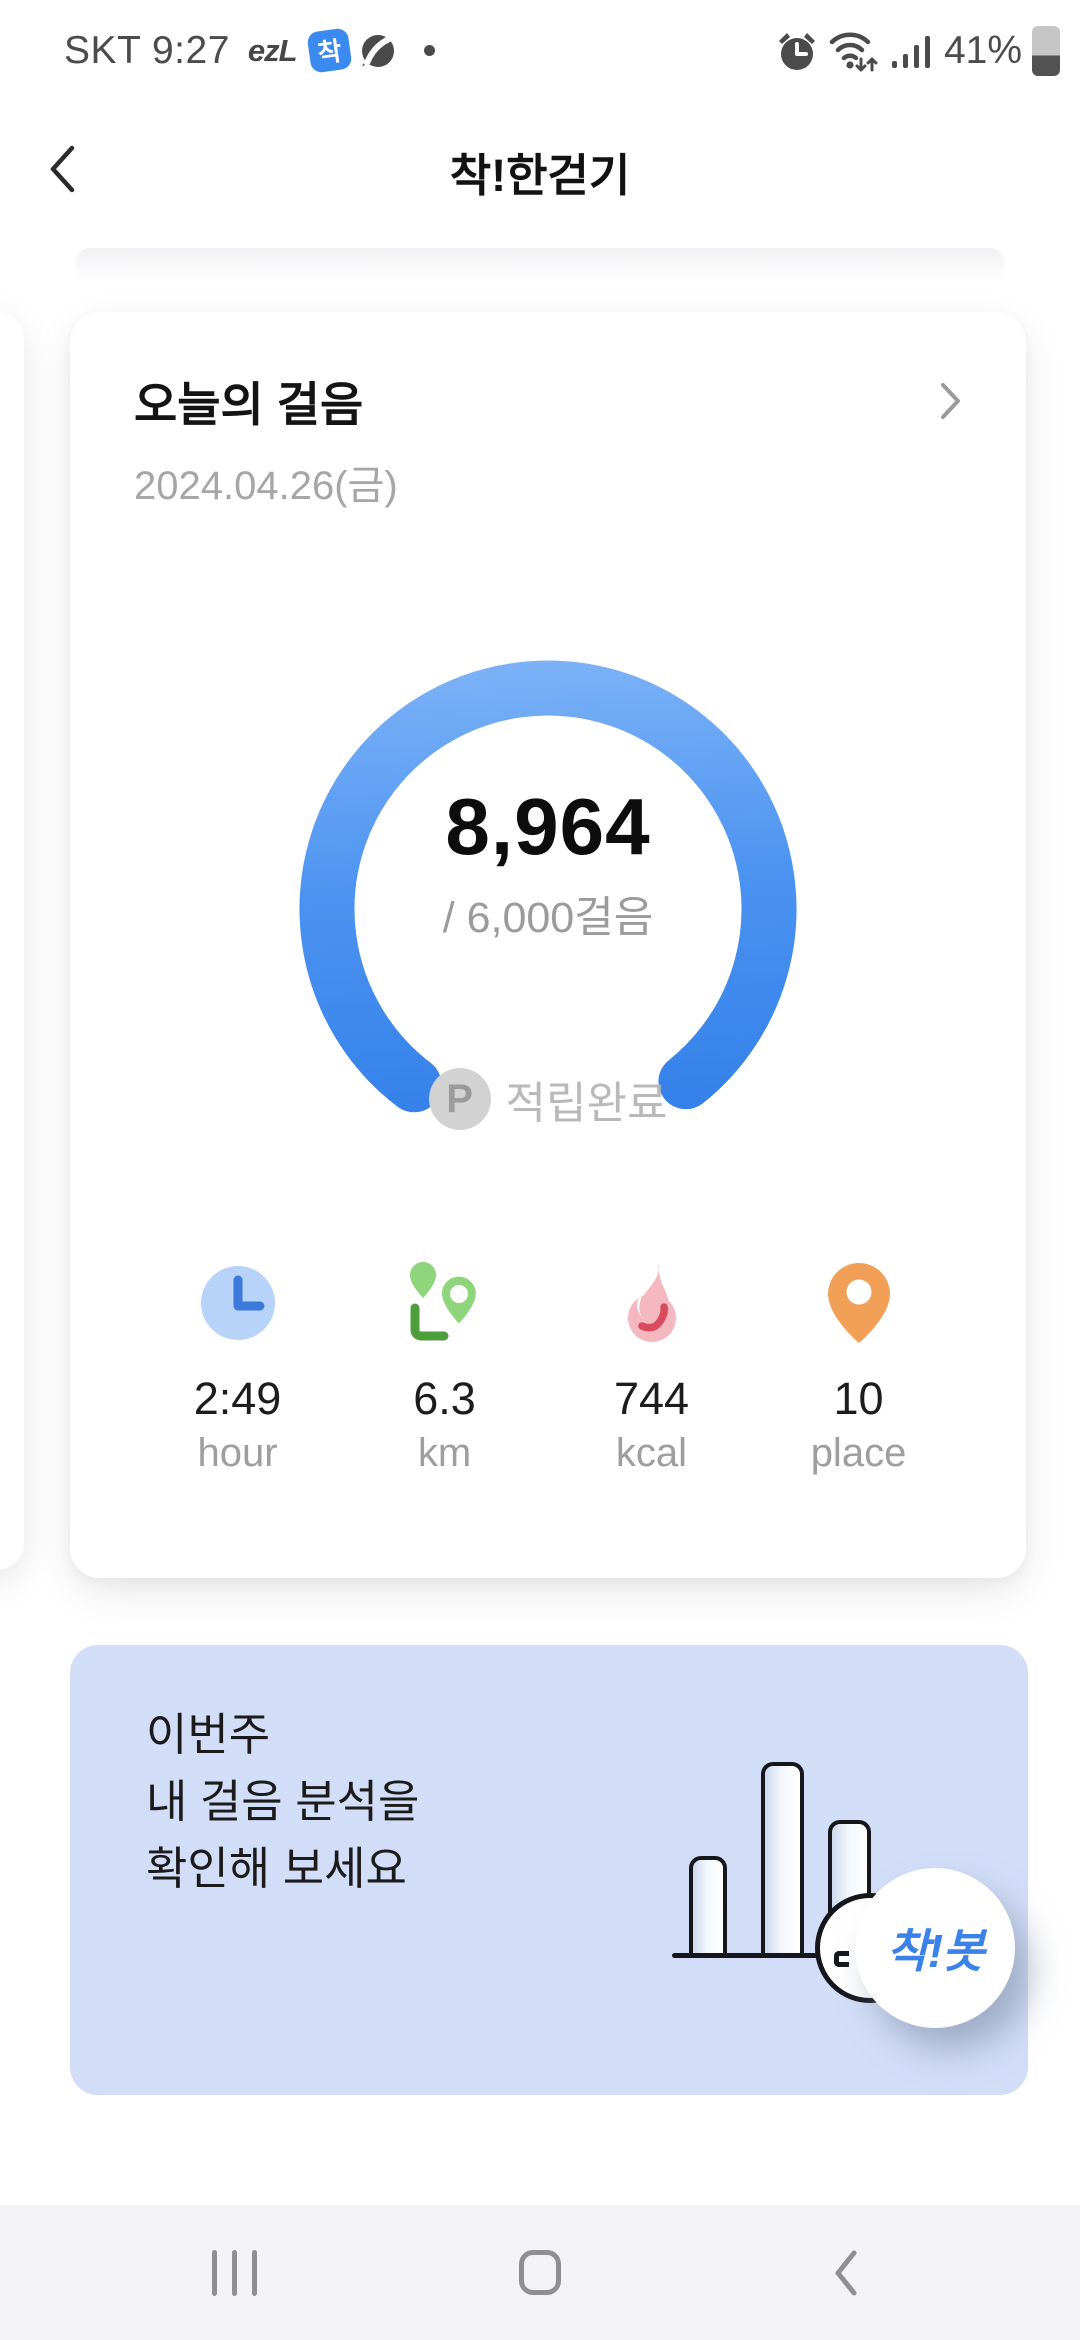  I want to click on stat-value: 744, so click(651, 1398).